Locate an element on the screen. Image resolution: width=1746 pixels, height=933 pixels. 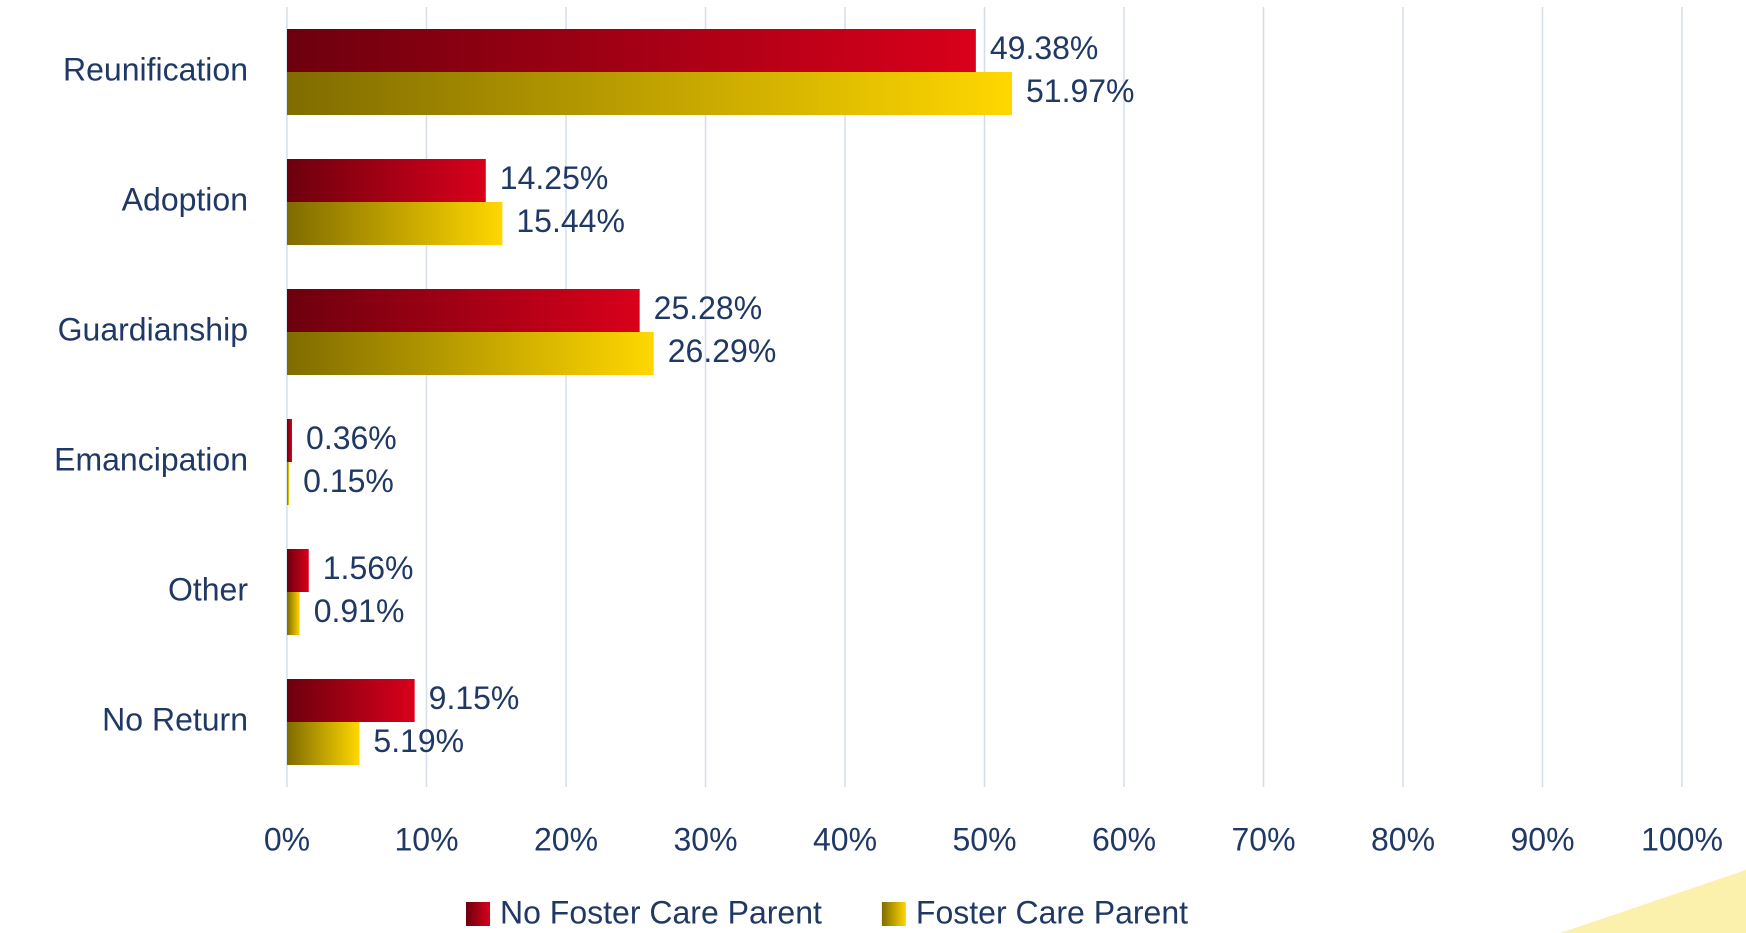
y-tick-label: Guardianship is located at coordinates (153, 329).